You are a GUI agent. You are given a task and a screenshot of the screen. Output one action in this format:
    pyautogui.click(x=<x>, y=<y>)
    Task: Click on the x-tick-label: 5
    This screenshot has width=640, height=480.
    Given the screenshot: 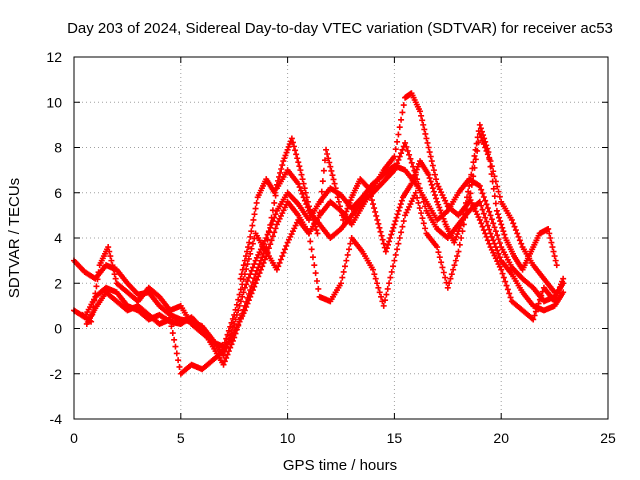 What is the action you would take?
    pyautogui.click(x=181, y=438)
    